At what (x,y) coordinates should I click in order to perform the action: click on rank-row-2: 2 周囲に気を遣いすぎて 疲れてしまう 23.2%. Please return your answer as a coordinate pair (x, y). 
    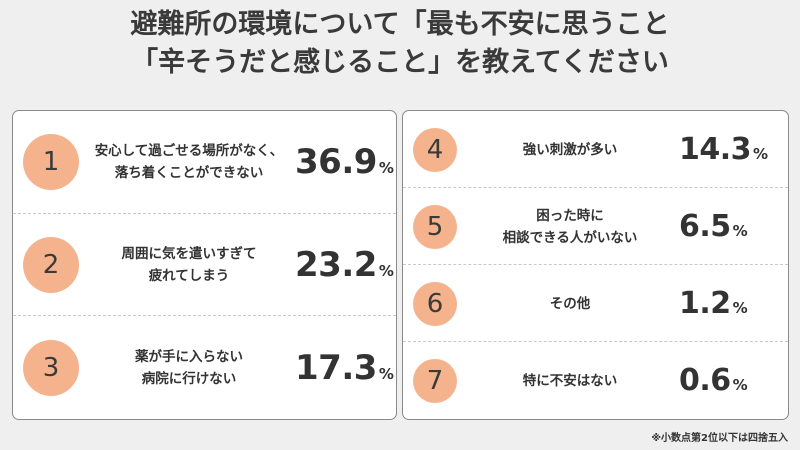
    Looking at the image, I should click on (204, 265).